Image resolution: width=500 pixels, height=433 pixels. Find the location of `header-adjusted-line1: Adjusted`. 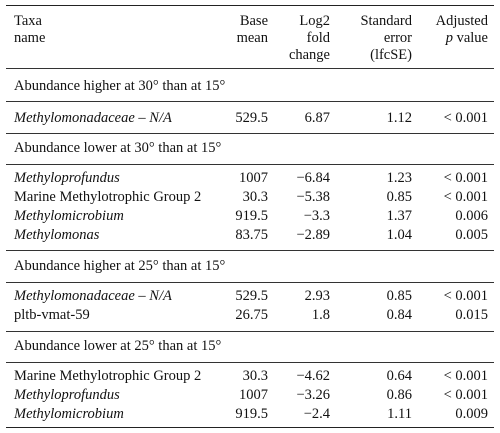

header-adjusted-line1: Adjusted is located at coordinates (461, 21).